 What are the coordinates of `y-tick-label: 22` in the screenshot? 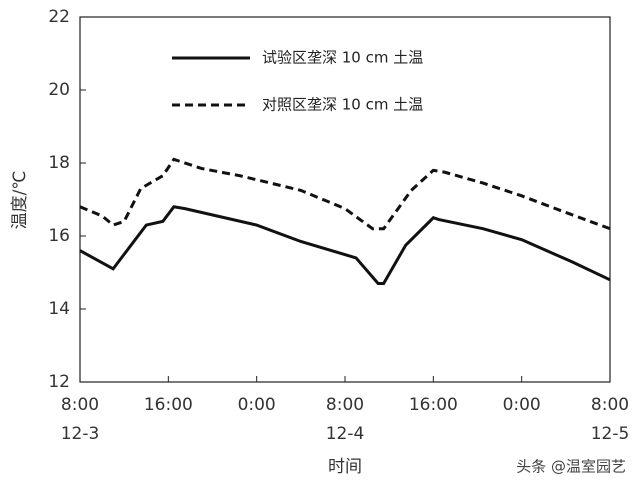 It's located at (59, 17).